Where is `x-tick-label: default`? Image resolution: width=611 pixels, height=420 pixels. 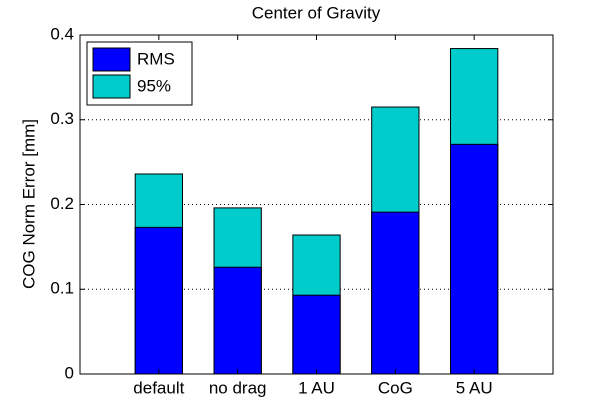 x-tick-label: default is located at coordinates (158, 387).